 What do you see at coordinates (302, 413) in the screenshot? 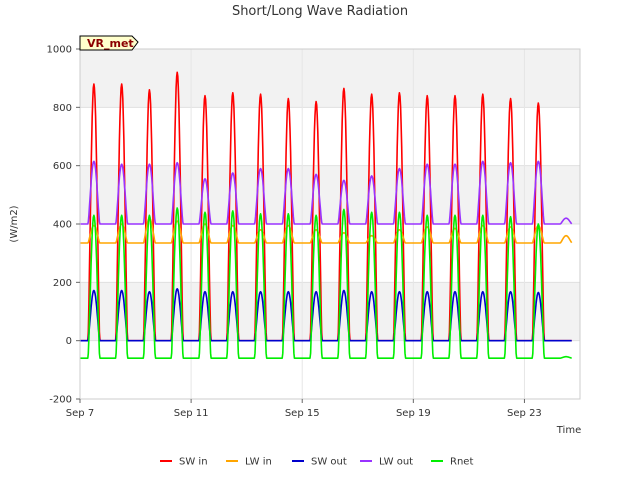
I see `x-tick-label: Sep 15` at bounding box center [302, 413].